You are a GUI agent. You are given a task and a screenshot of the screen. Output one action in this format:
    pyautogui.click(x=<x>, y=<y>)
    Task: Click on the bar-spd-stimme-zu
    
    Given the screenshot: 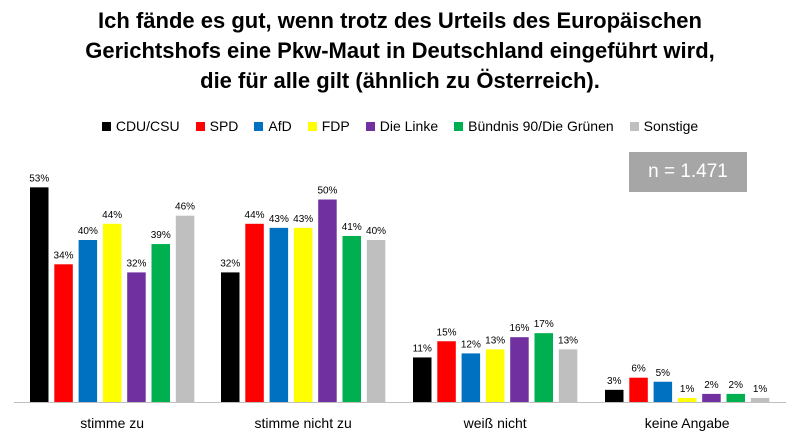 What is the action you would take?
    pyautogui.click(x=63, y=333)
    